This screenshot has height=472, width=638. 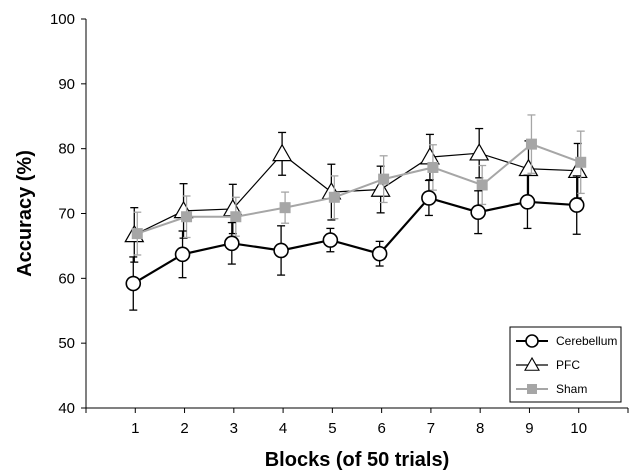 I want to click on x-tick-label: 4, so click(x=283, y=428).